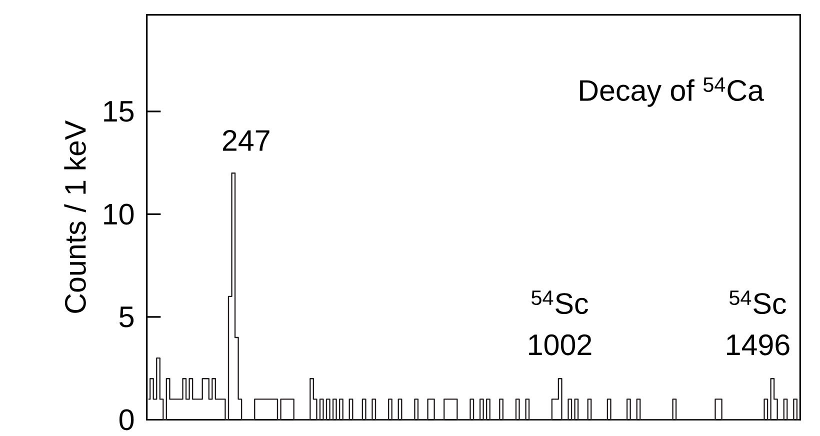 Image resolution: width=820 pixels, height=436 pixels. Describe the element at coordinates (246, 140) in the screenshot. I see `annotation: 247` at that location.